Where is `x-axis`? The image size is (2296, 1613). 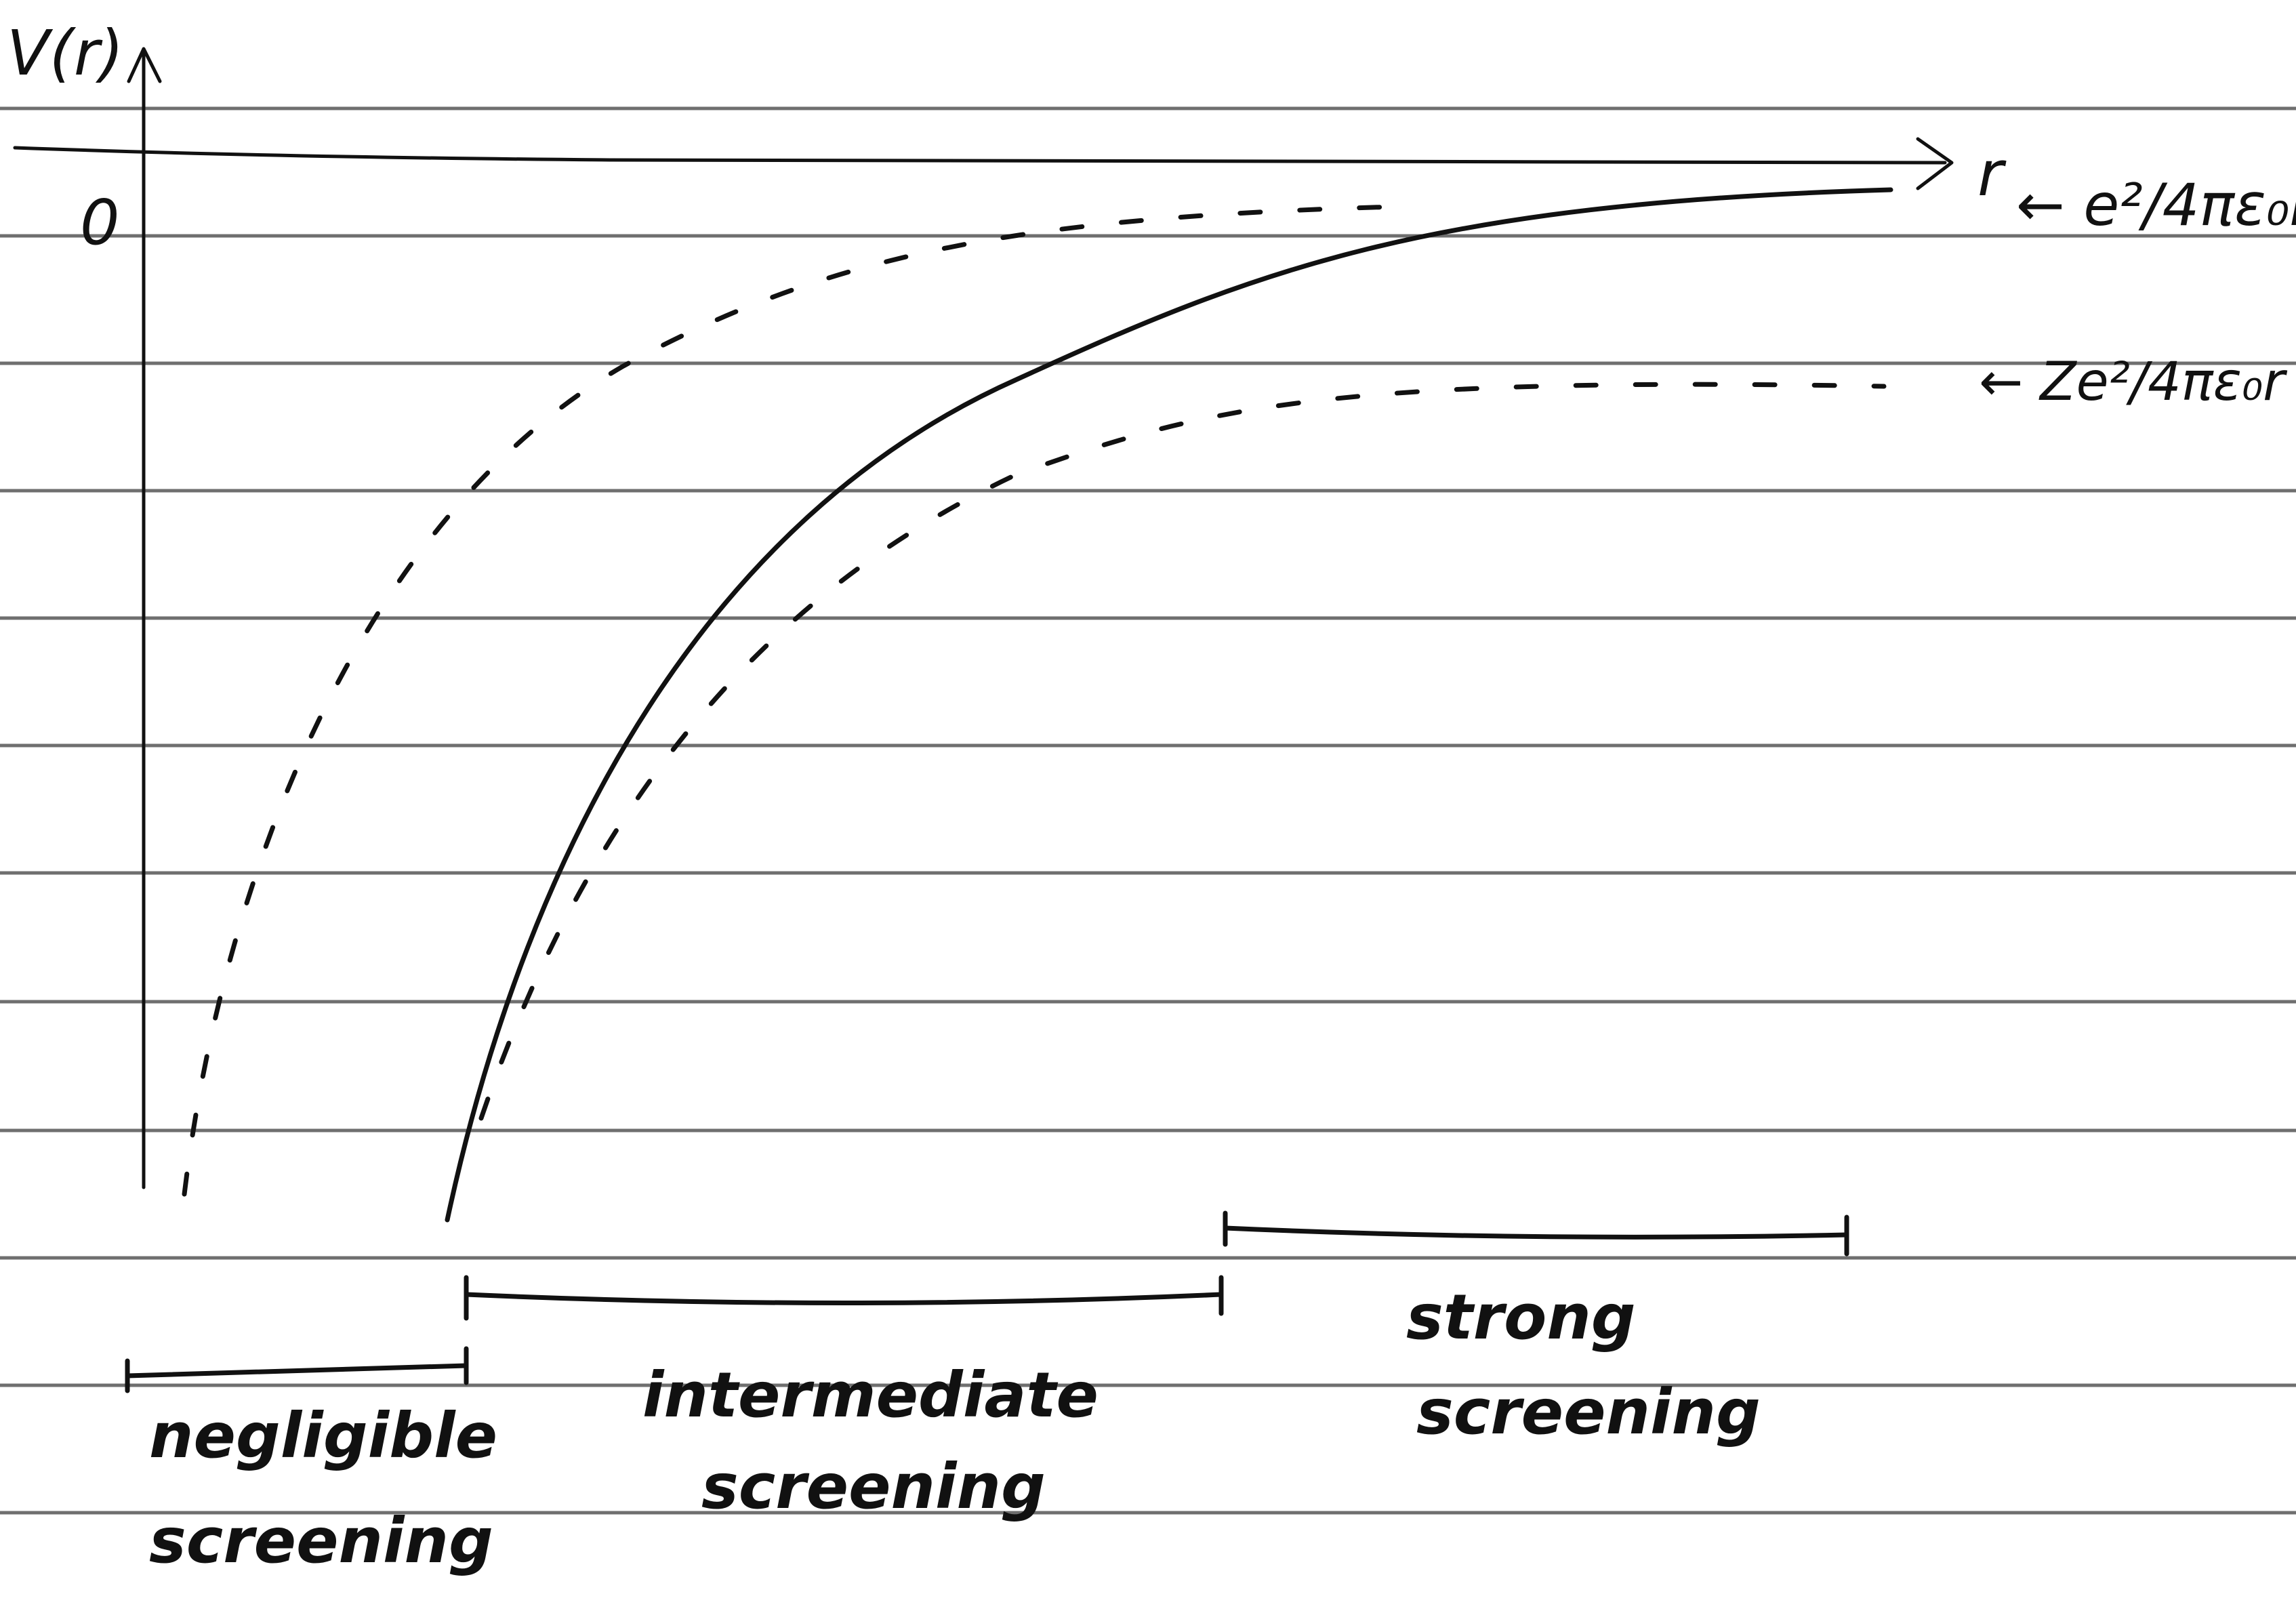
x-axis is located at coordinates (980, 155).